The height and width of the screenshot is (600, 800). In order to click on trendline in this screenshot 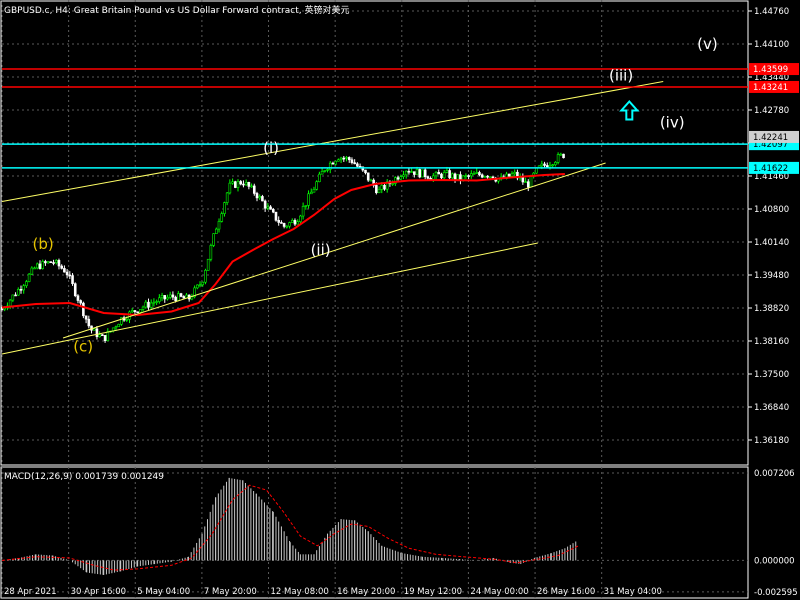, I will do `click(269, 298)`.